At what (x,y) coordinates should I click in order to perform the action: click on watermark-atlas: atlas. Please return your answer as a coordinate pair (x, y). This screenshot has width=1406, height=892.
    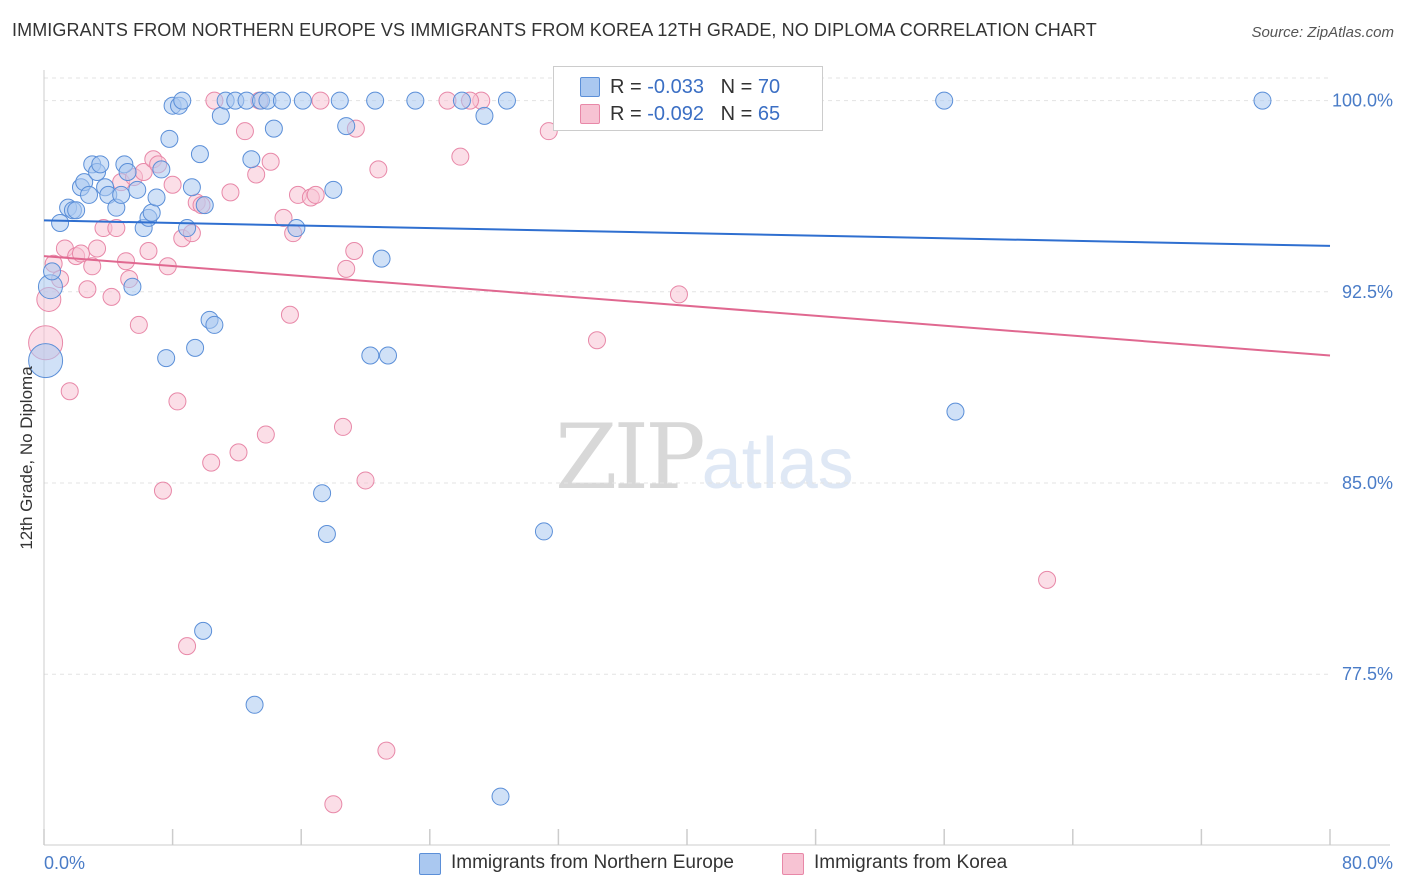
    Looking at the image, I should click on (777, 464).